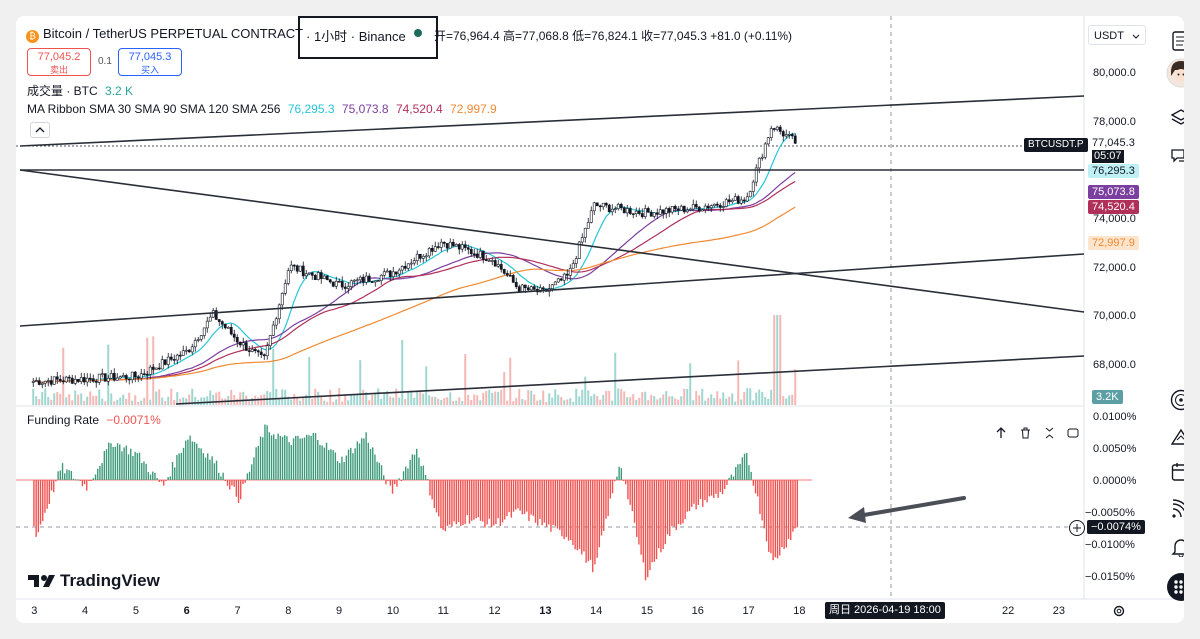 This screenshot has height=639, width=1200. I want to click on interval-exchange: · 1小时 · Binance, so click(356, 36).